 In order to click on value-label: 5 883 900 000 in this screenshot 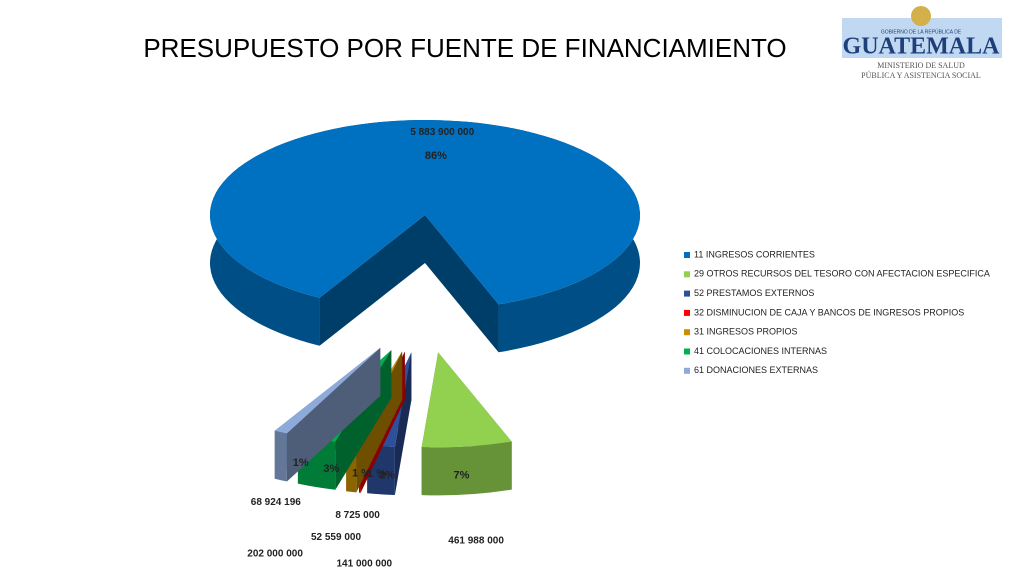, I will do `click(442, 132)`.